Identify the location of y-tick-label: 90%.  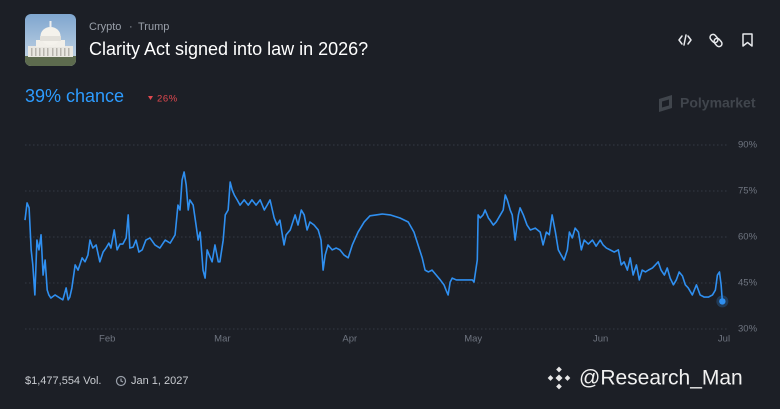
(748, 145).